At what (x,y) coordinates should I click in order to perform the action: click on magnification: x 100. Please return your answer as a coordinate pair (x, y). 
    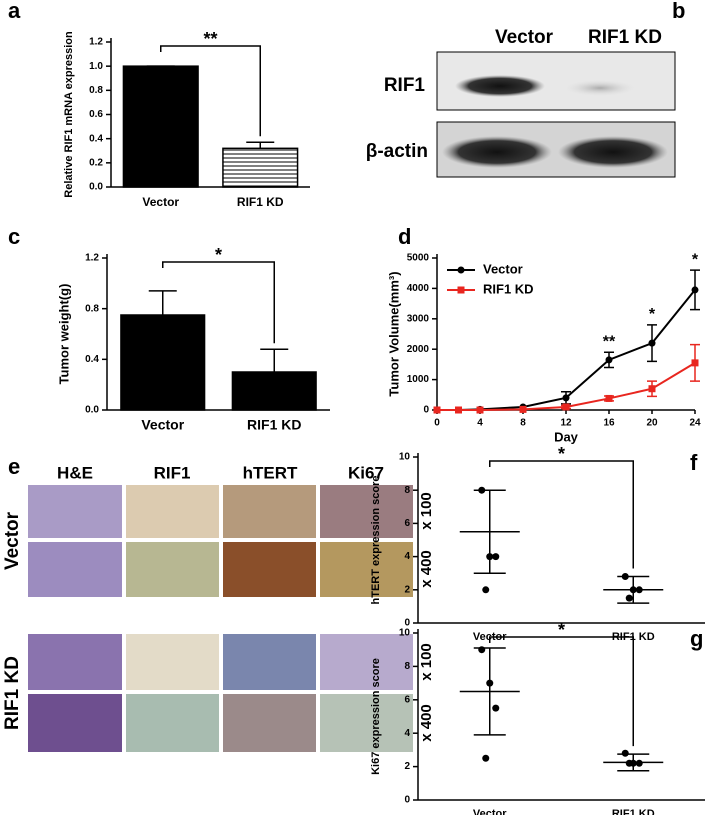
    Looking at the image, I should click on (426, 511).